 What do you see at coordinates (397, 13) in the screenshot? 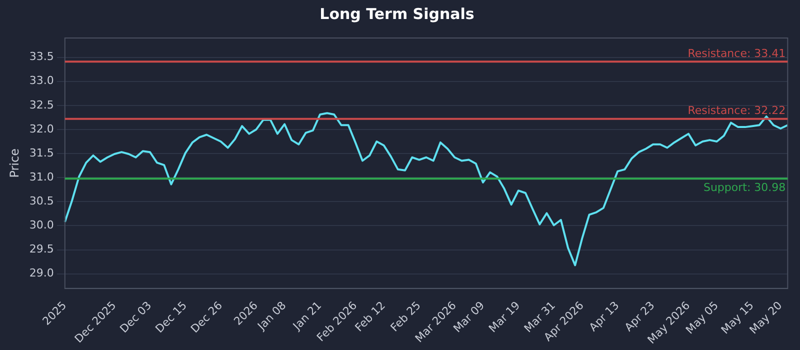
I see `chart-title: Long Term Signals` at bounding box center [397, 13].